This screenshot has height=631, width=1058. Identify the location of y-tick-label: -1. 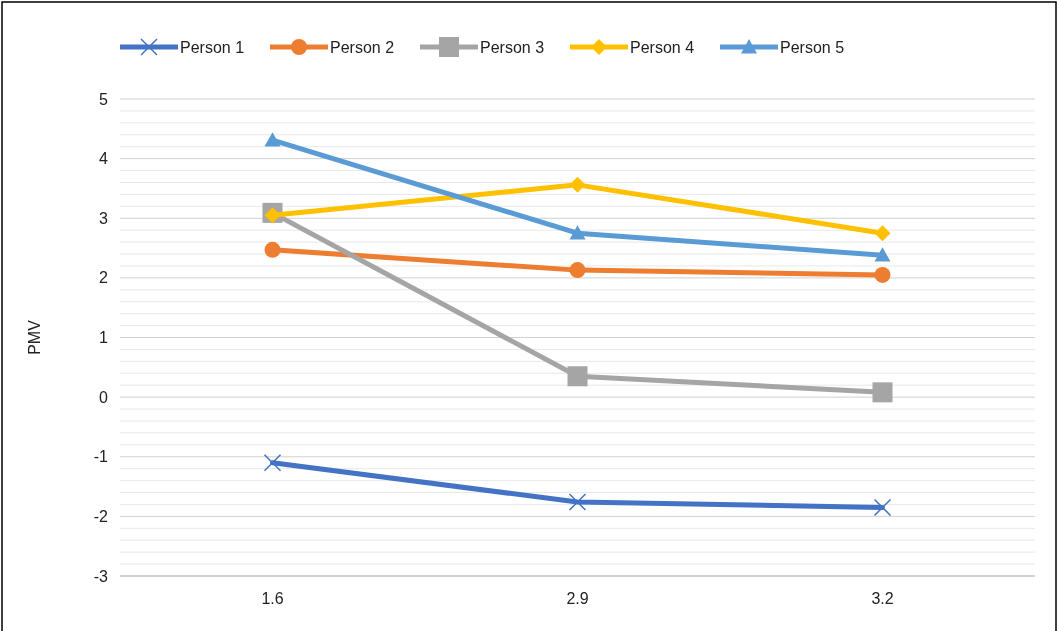
(101, 457).